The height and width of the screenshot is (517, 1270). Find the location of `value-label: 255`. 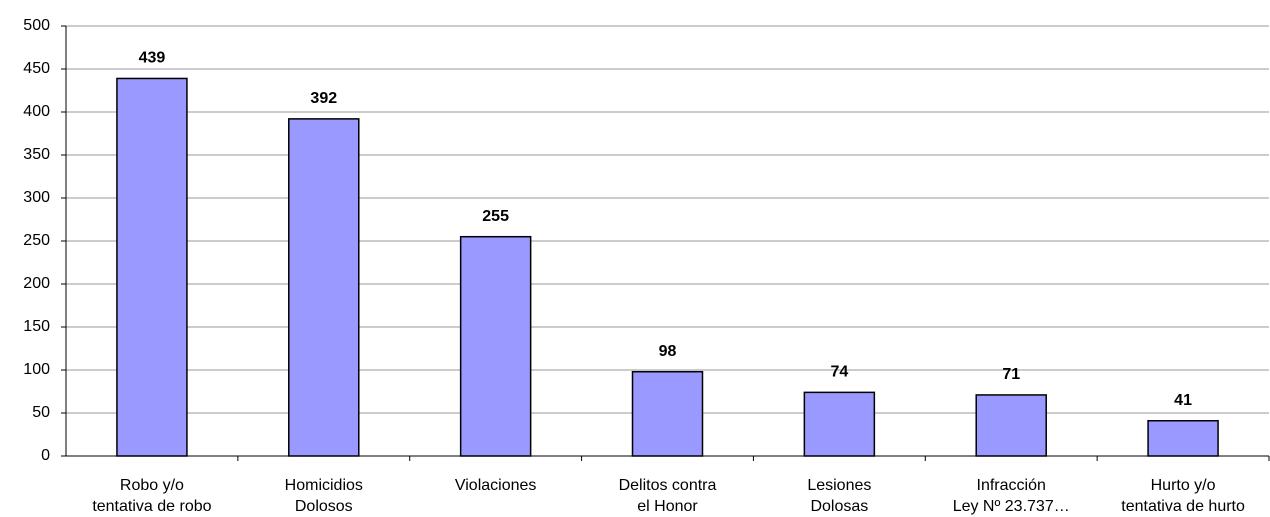

value-label: 255 is located at coordinates (495, 216).